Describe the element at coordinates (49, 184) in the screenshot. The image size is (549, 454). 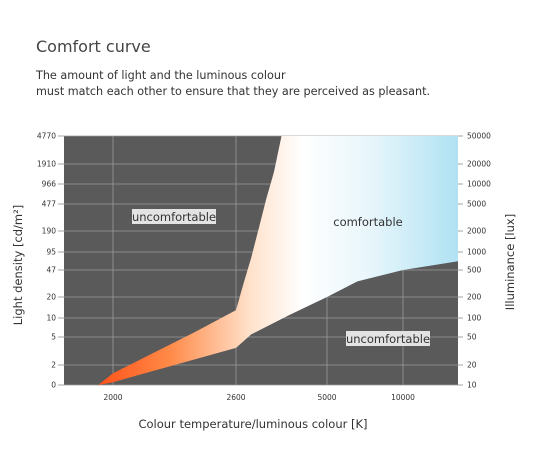
I see `y-left-tick-label: 966` at that location.